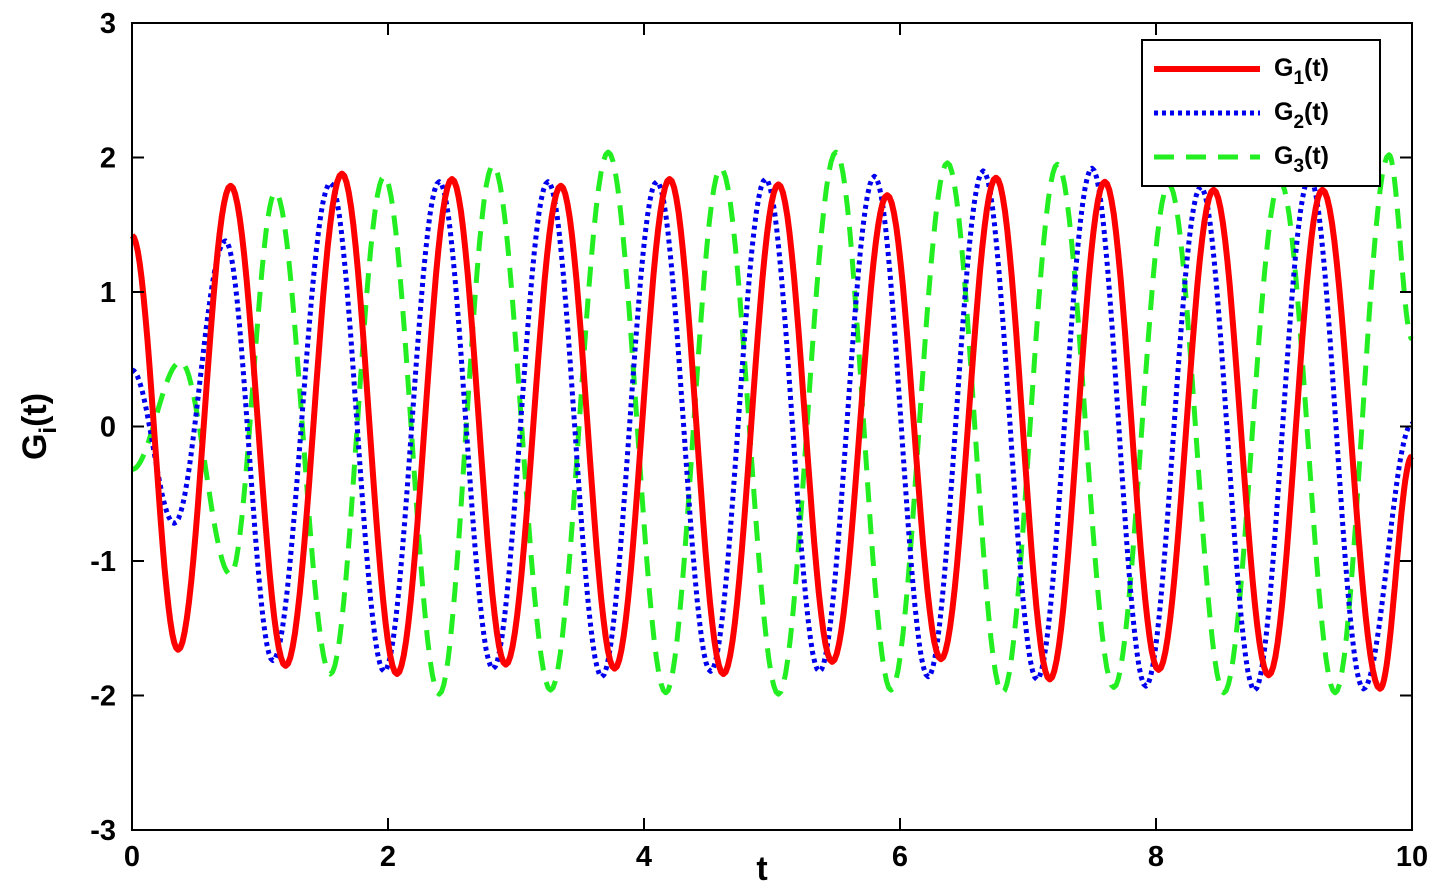  I want to click on x-tick-label: 8, so click(1156, 857).